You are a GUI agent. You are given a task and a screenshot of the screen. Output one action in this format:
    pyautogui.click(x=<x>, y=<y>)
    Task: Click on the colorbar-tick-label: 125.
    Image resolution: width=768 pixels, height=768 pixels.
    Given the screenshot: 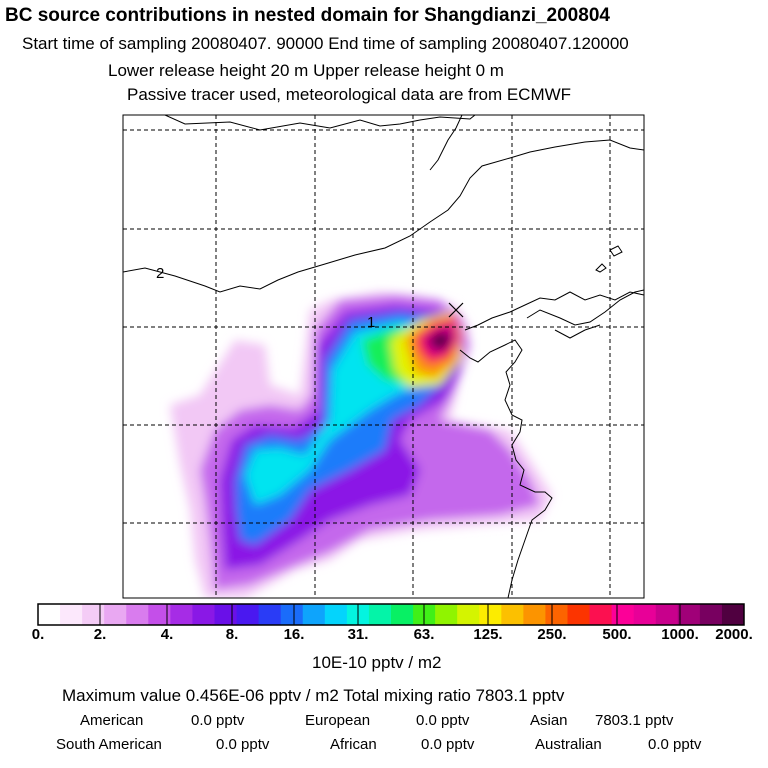 What is the action you would take?
    pyautogui.click(x=488, y=634)
    